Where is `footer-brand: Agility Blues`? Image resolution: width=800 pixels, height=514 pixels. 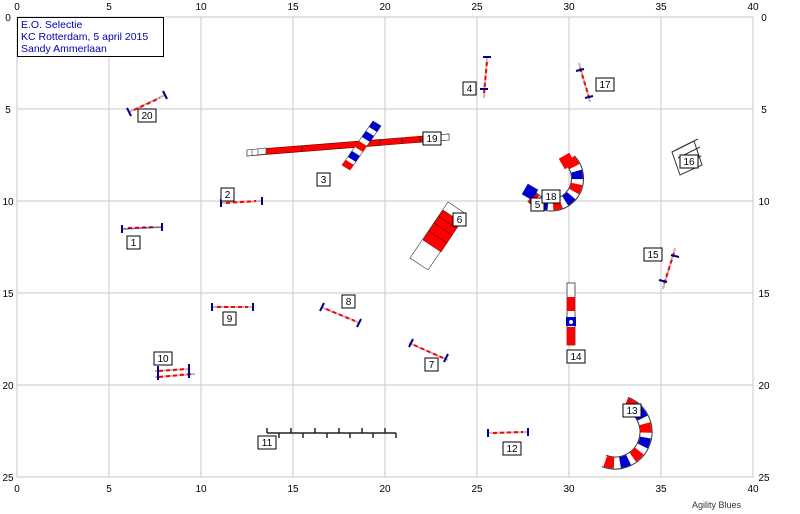 footer-brand: Agility Blues is located at coordinates (717, 505).